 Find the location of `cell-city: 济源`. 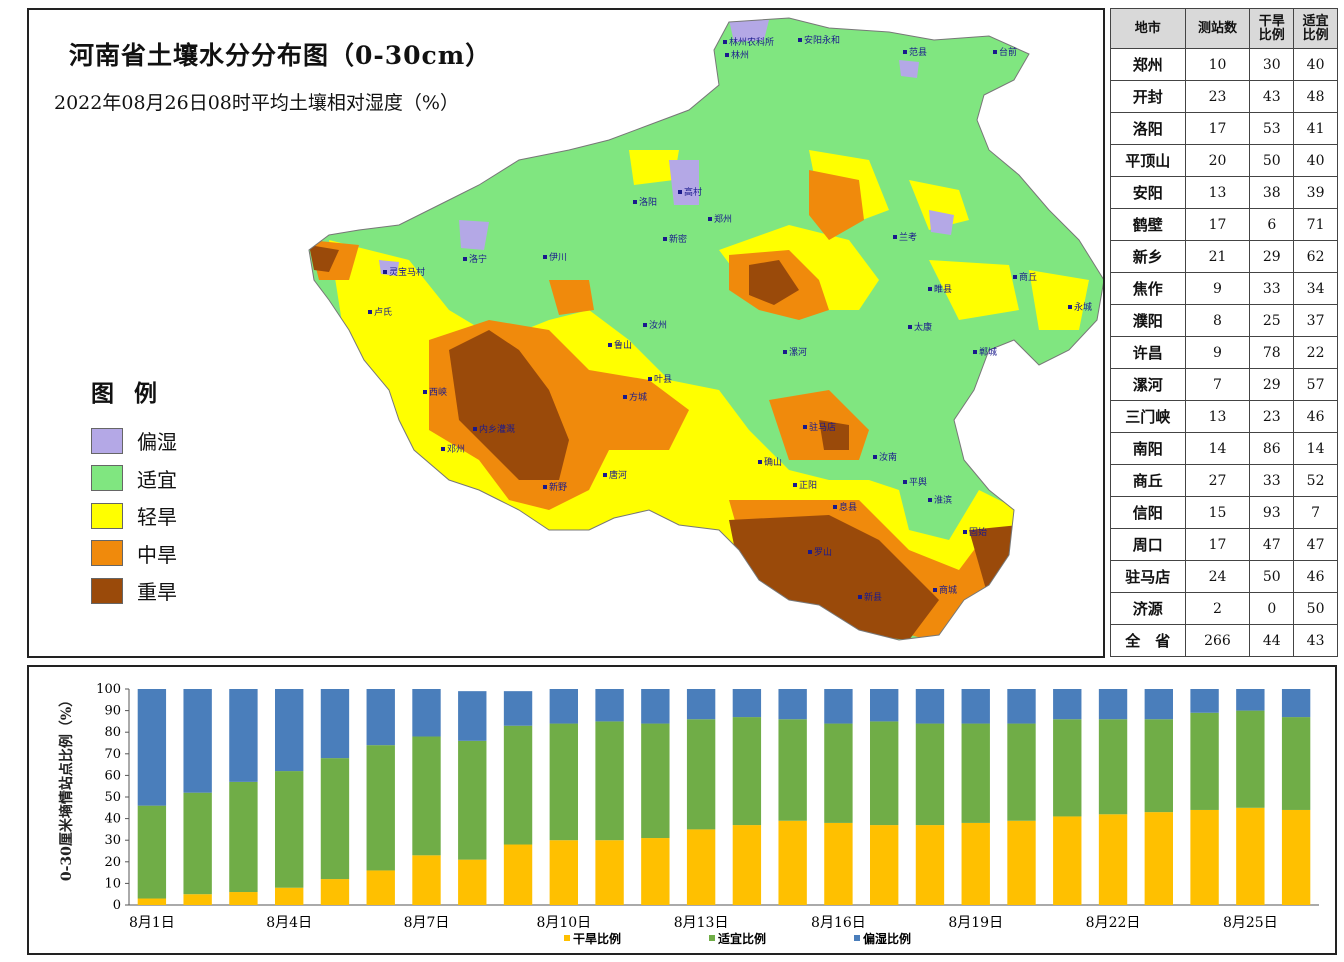

cell-city: 济源 is located at coordinates (1148, 608).